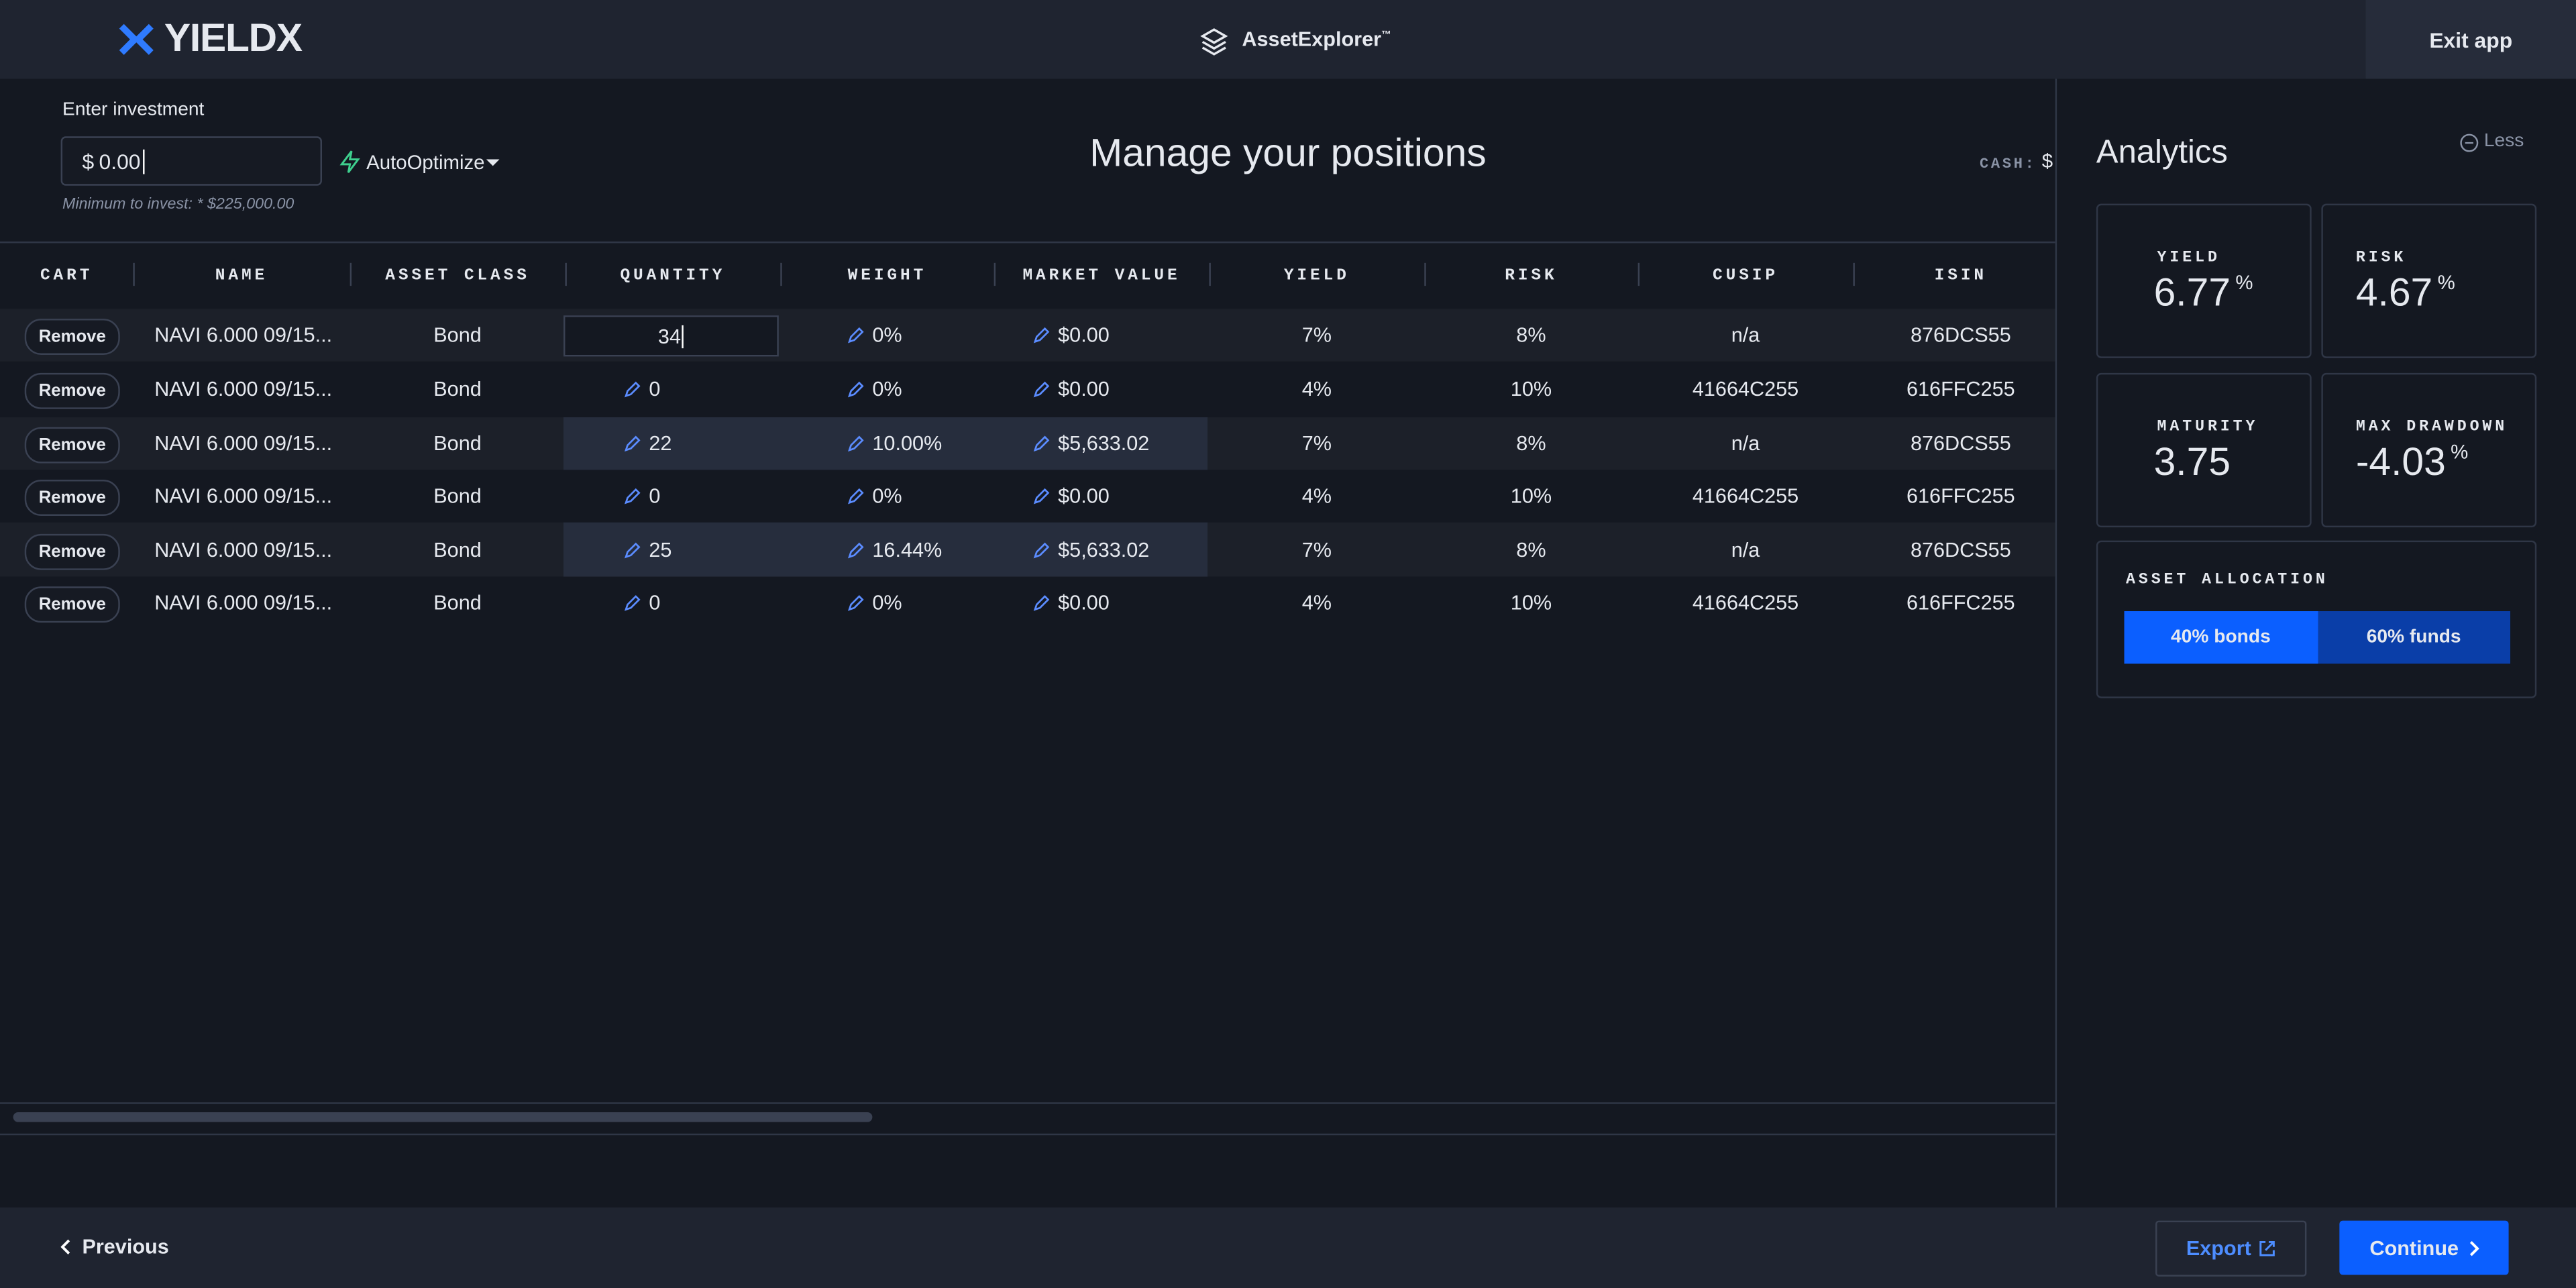  I want to click on analytics-title: Analytics, so click(2162, 152).